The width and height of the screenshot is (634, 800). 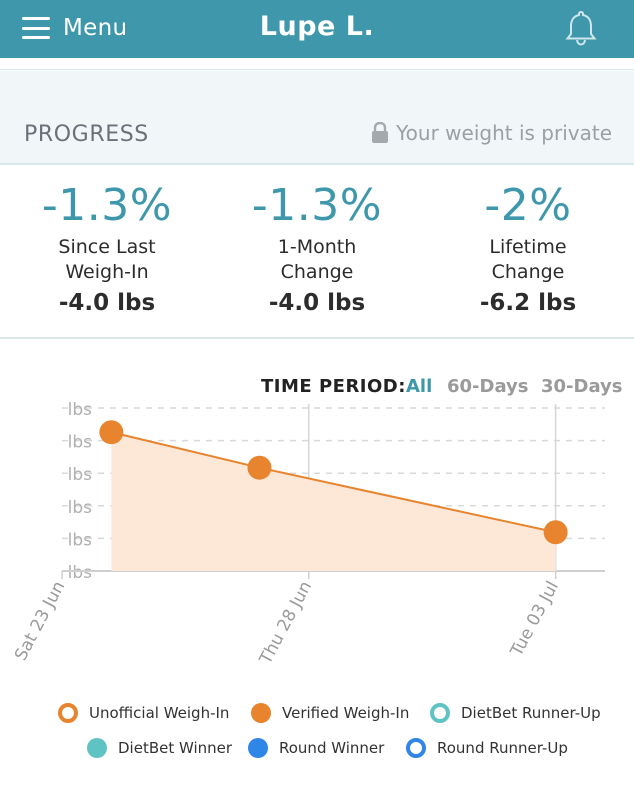 What do you see at coordinates (534, 619) in the screenshot?
I see `x-tick-label: Tue 03 Jul` at bounding box center [534, 619].